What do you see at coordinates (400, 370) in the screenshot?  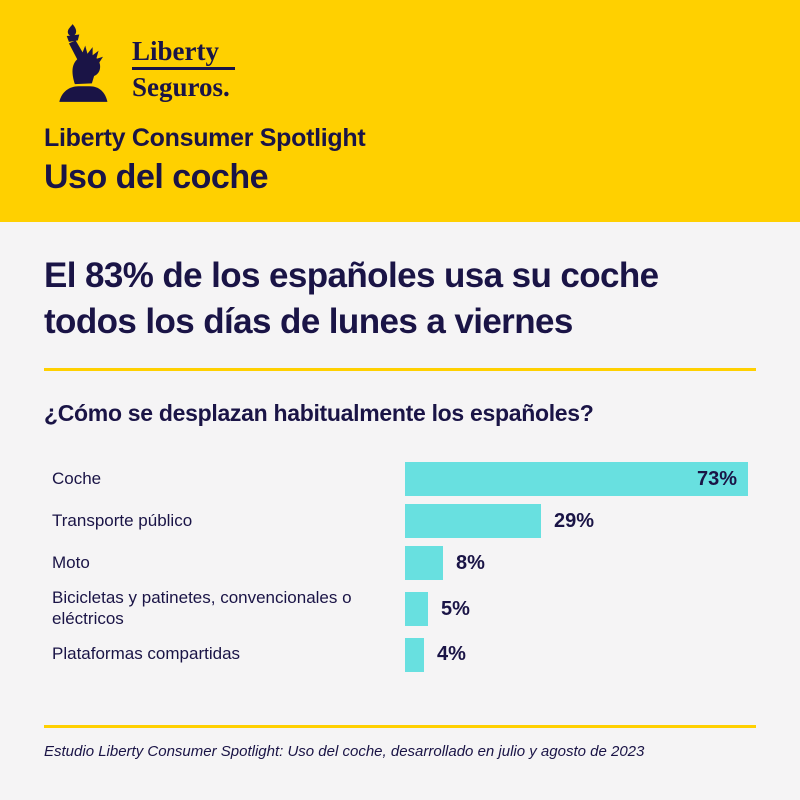 I see `yellow-divider-top` at bounding box center [400, 370].